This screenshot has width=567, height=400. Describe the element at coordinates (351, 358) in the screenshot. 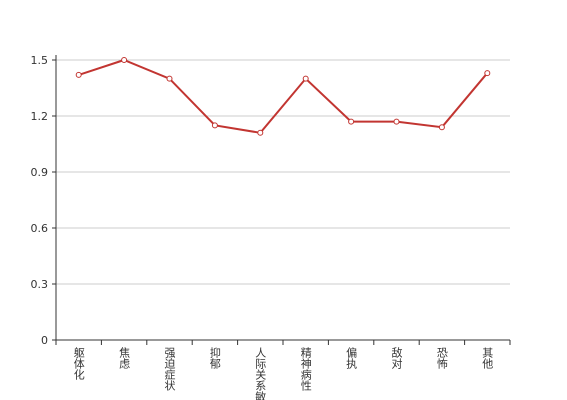

I see `x-tick-label: 偏执` at that location.